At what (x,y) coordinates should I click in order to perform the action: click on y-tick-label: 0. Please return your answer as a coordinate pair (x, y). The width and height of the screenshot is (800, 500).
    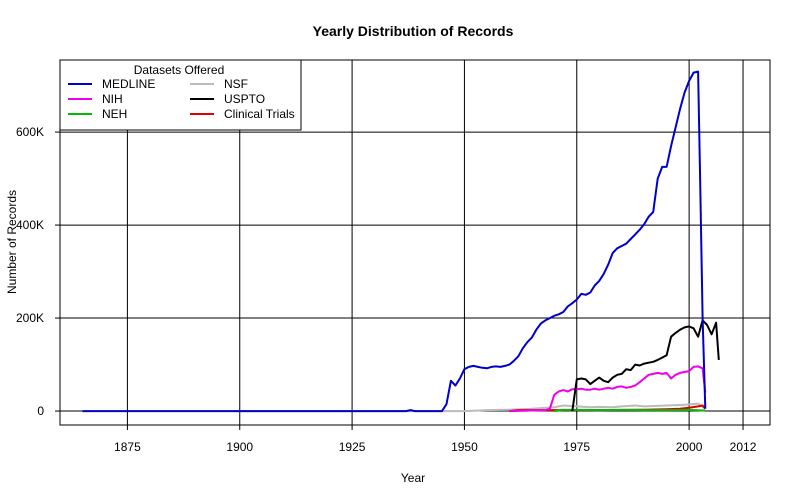
    Looking at the image, I should click on (40, 411).